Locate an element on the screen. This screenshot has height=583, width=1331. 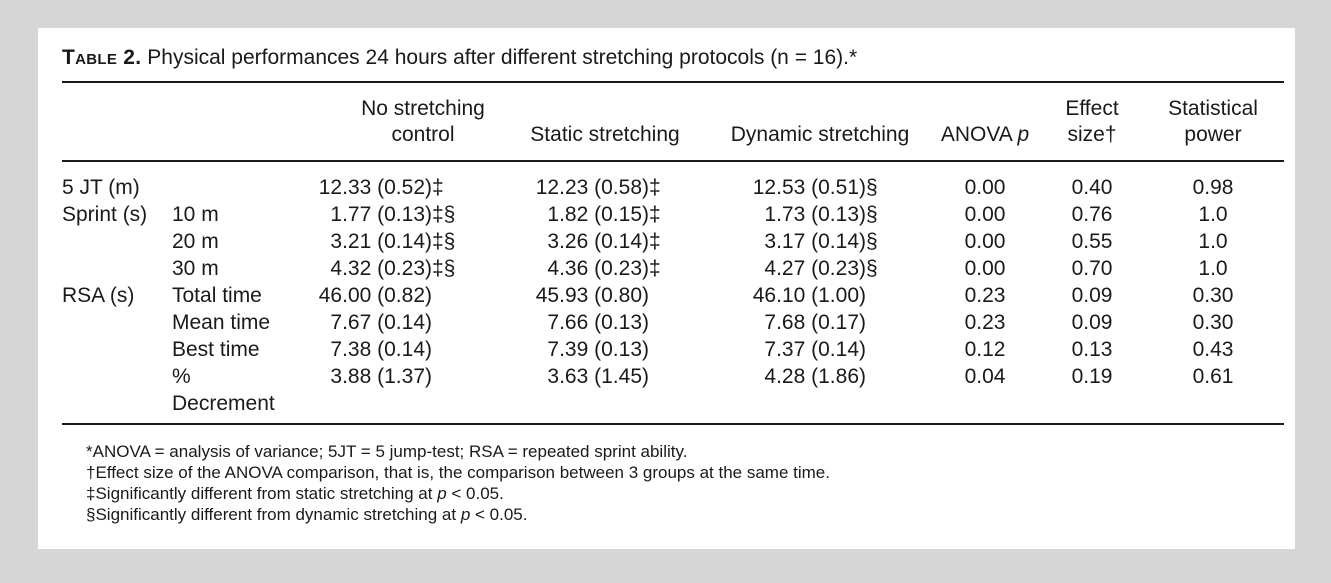
top-rule is located at coordinates (673, 82).